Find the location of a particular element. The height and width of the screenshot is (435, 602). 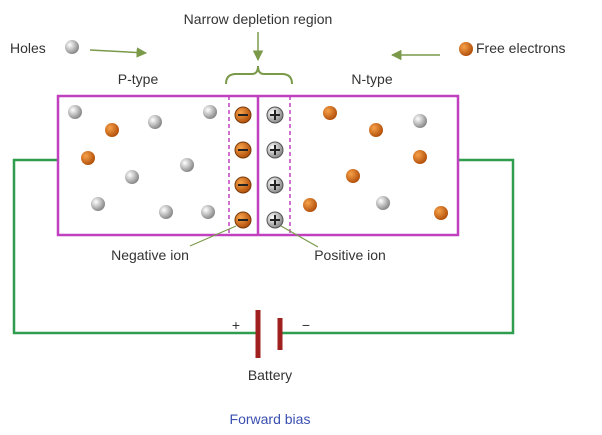

holes-arrow is located at coordinates (118, 52).